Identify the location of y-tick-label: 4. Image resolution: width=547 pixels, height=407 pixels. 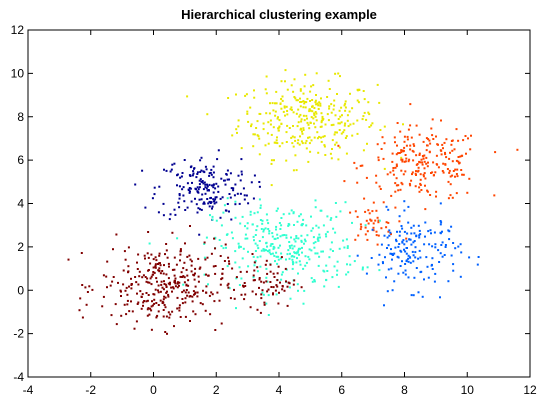
(20, 204).